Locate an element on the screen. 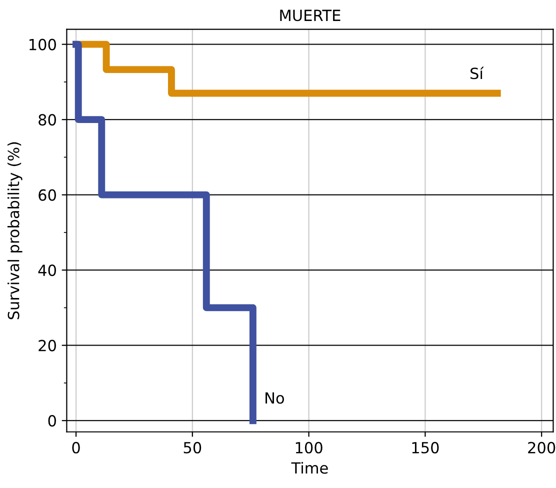  x-tick-label: 0 is located at coordinates (76, 448).